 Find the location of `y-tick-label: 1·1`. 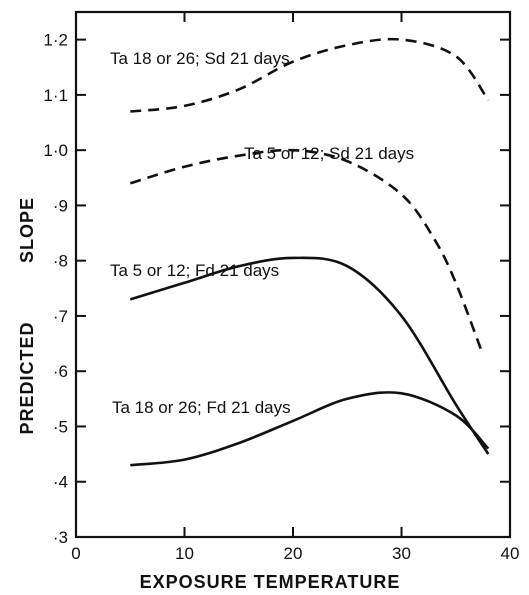

y-tick-label: 1·1 is located at coordinates (55, 95).